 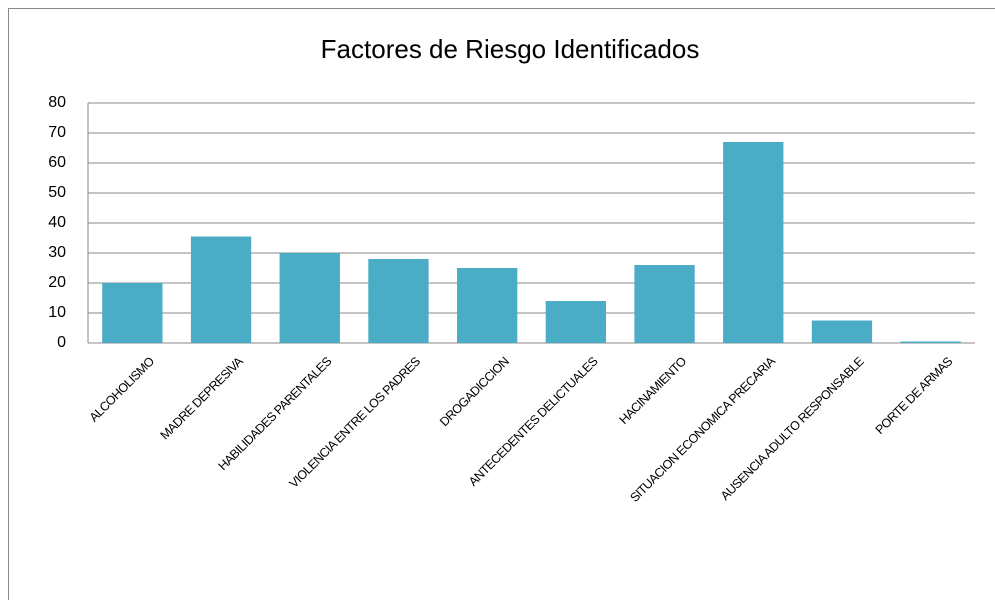 I want to click on y-tick-label: 50, so click(x=57, y=192).